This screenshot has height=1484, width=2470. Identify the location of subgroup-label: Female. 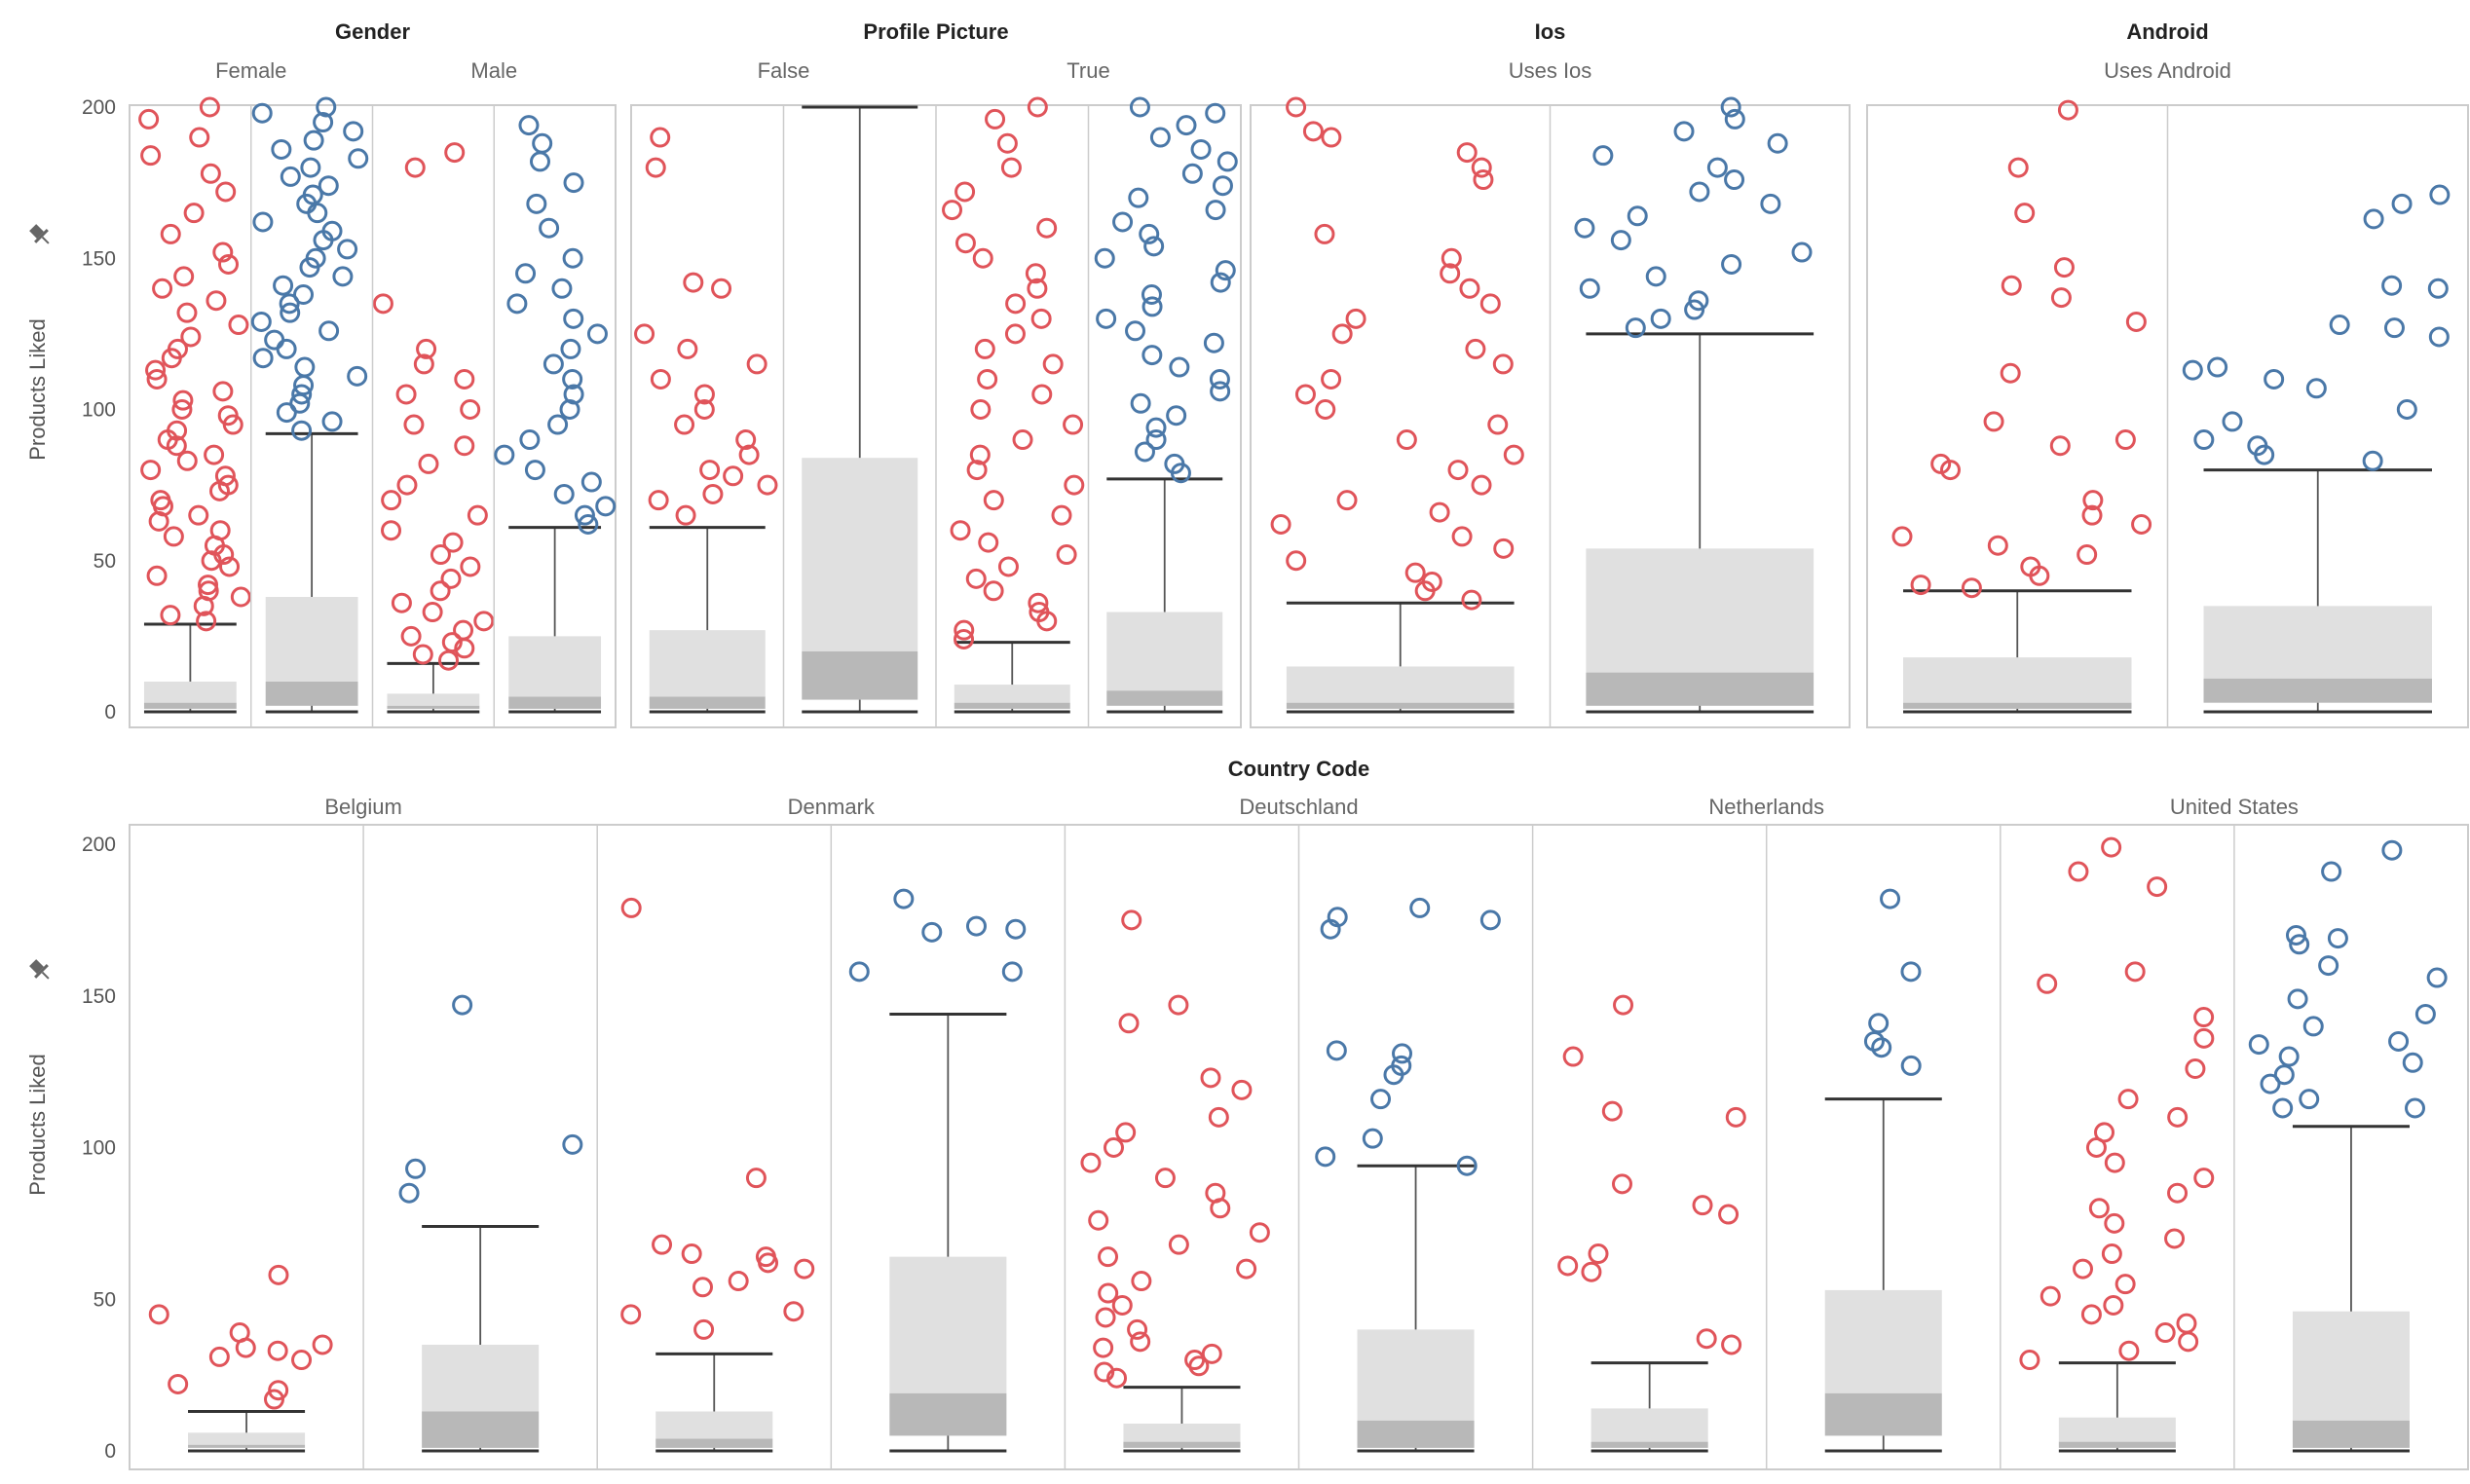
(250, 70).